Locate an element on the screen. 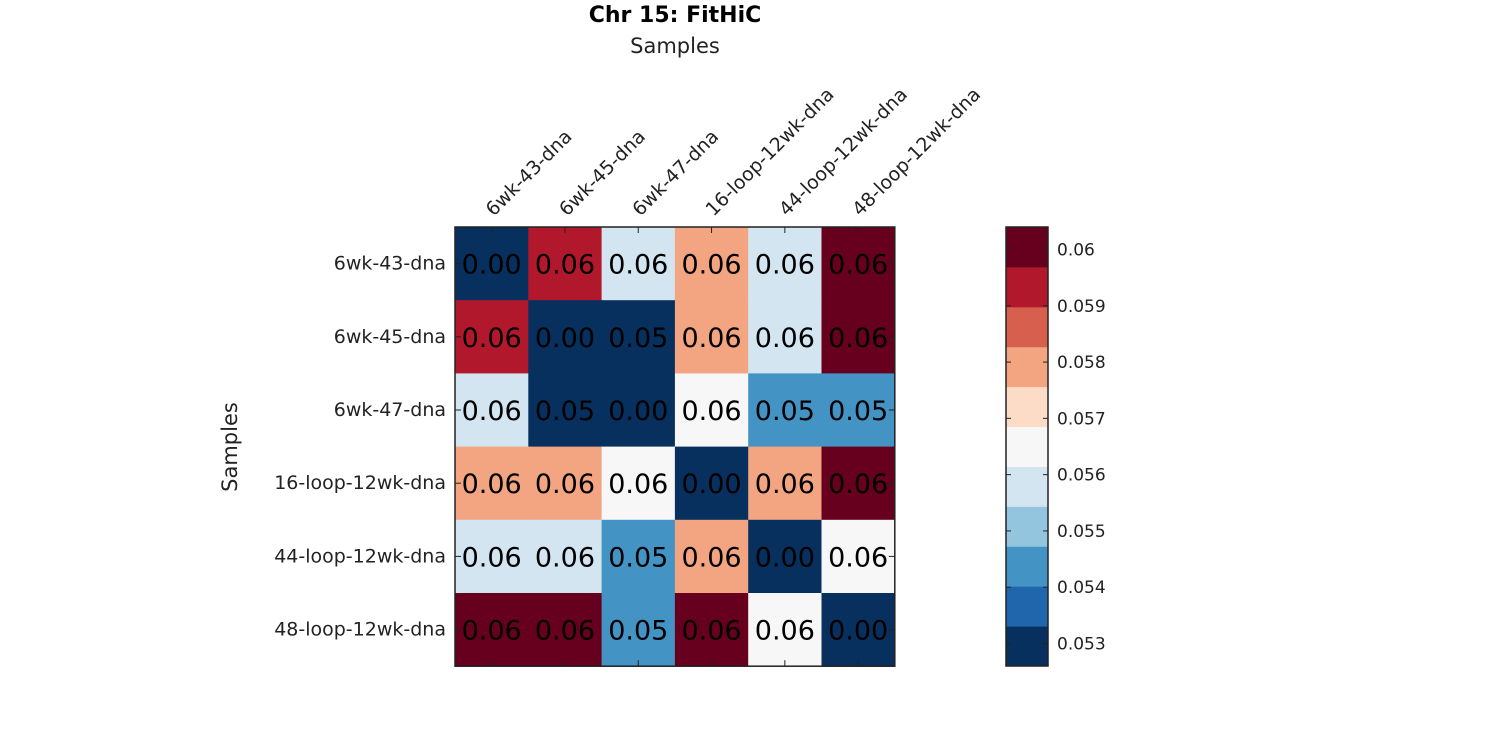 This screenshot has width=1500, height=750. x-tick-label: 44-loop-12wk-dna is located at coordinates (843, 151).